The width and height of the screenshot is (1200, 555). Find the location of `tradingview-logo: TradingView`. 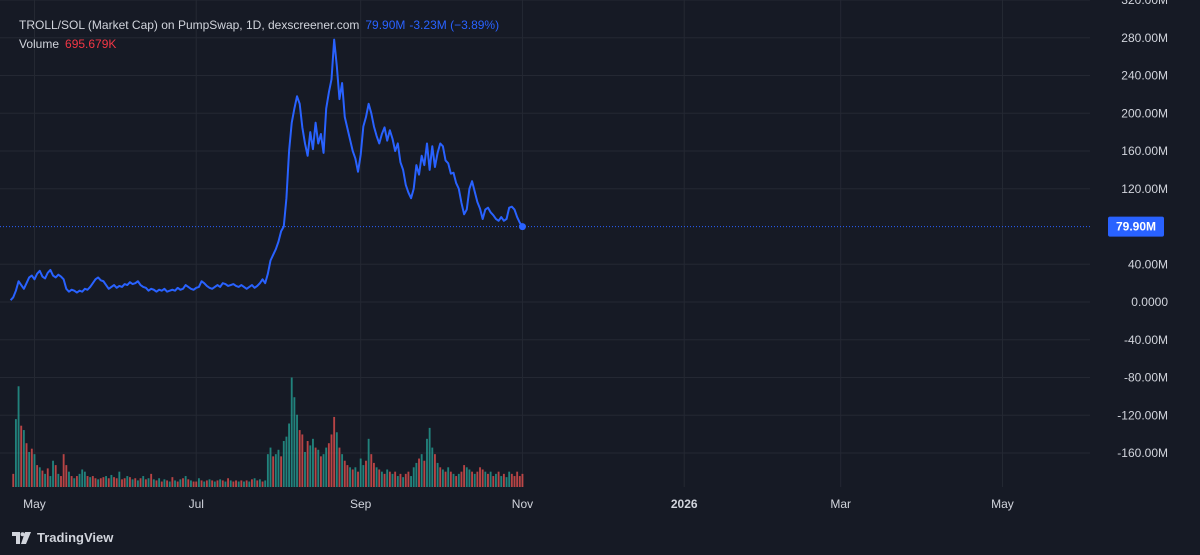

tradingview-logo: TradingView is located at coordinates (62, 537).